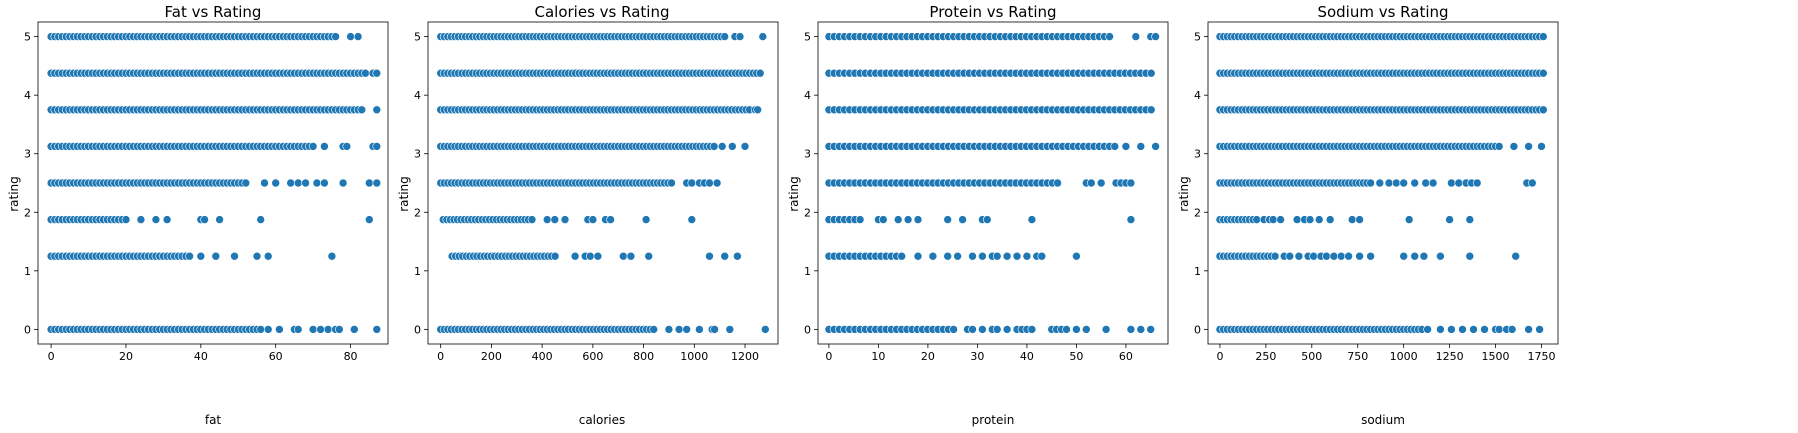  I want to click on y-axis-label: rating, so click(14, 194).